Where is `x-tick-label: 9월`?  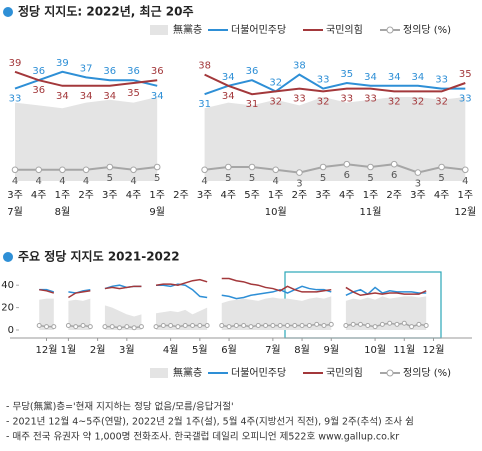 x-tick-label: 9월 is located at coordinates (331, 350).